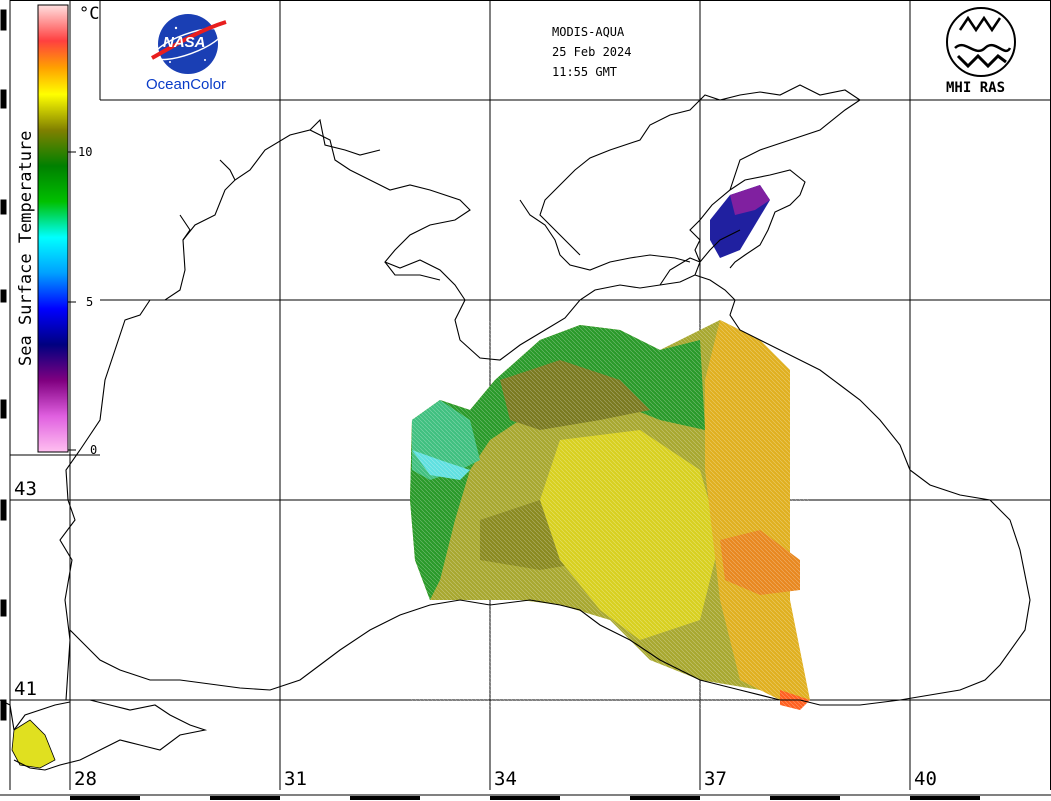  What do you see at coordinates (295, 779) in the screenshot?
I see `longitude-label-31: 31` at bounding box center [295, 779].